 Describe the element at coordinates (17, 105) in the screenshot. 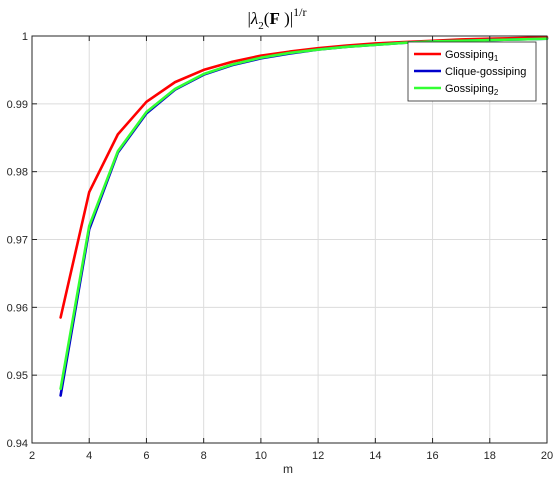

I see `y-tick-label: 0.99` at that location.